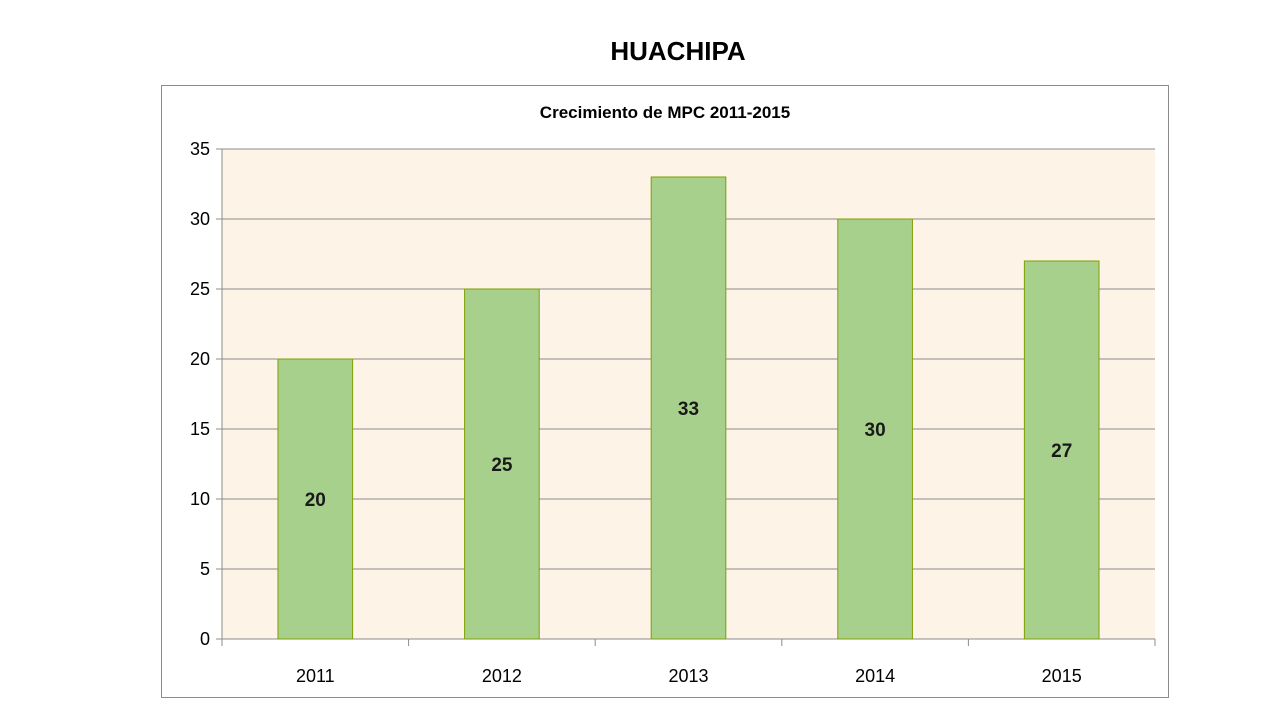 The image size is (1280, 720). I want to click on x-tick-label-2014: 2014, so click(875, 676).